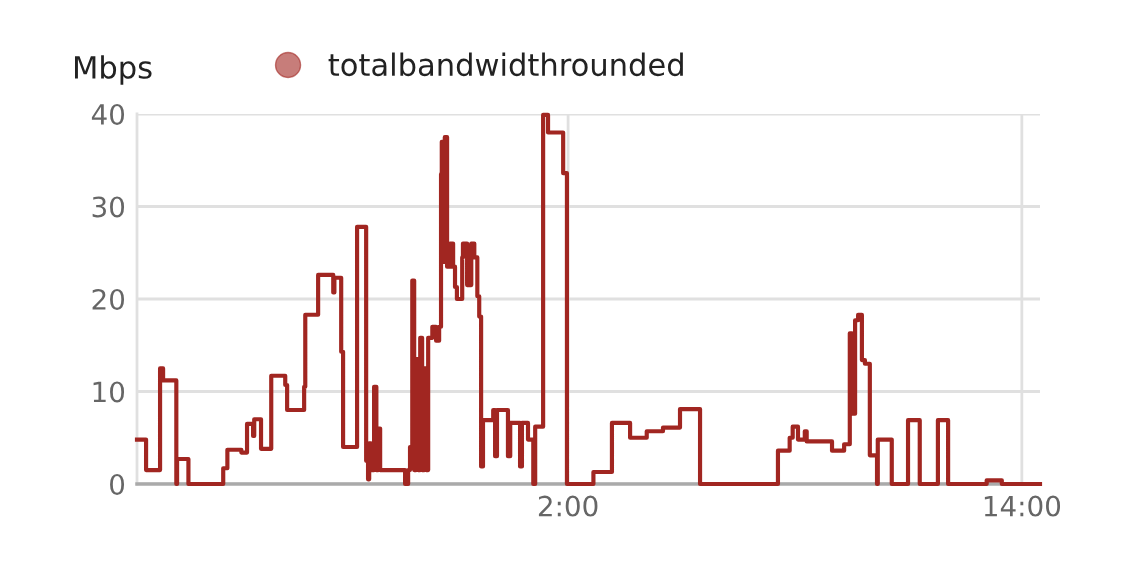 This screenshot has width=1125, height=582. I want to click on x-tick-label: 14:00, so click(1022, 506).